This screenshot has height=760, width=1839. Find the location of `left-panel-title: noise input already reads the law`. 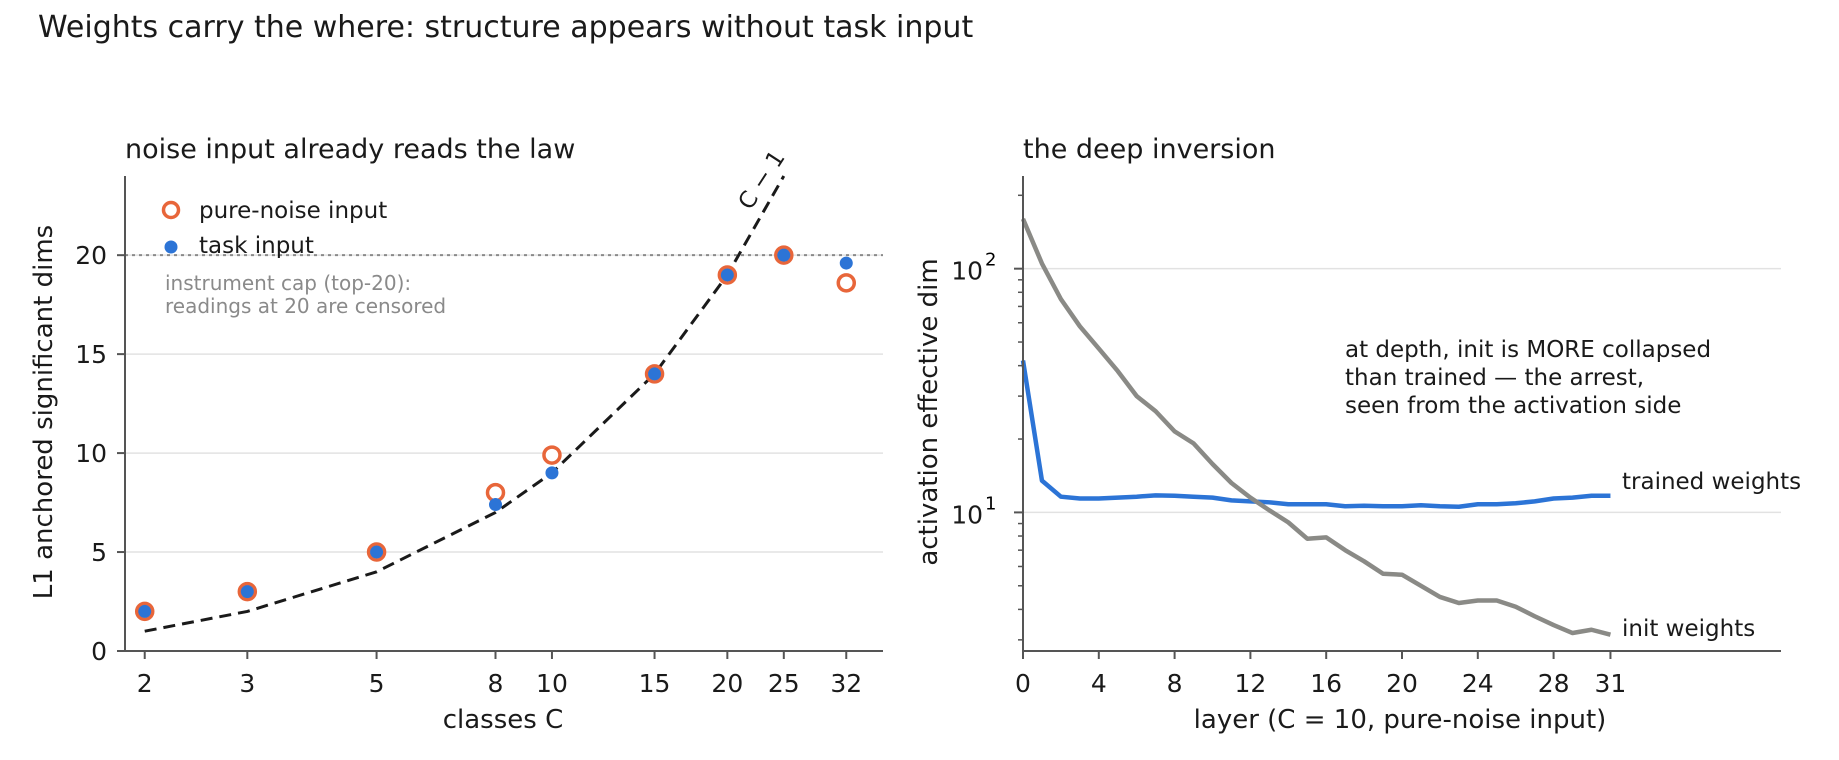

left-panel-title: noise input already reads the law is located at coordinates (350, 149).